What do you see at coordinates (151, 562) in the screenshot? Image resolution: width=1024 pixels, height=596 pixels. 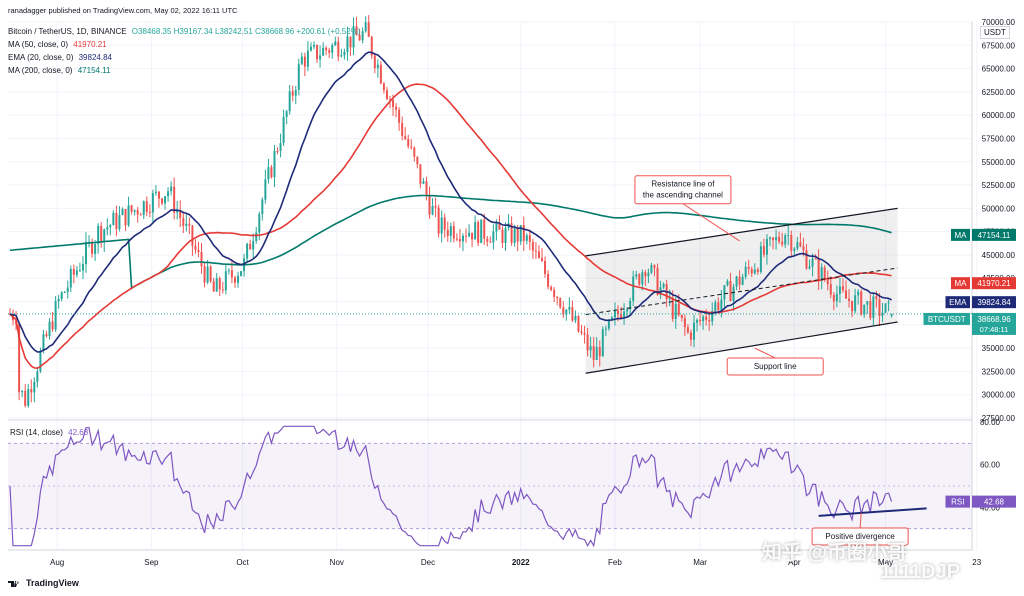 I see `x-tick-label: Sep` at bounding box center [151, 562].